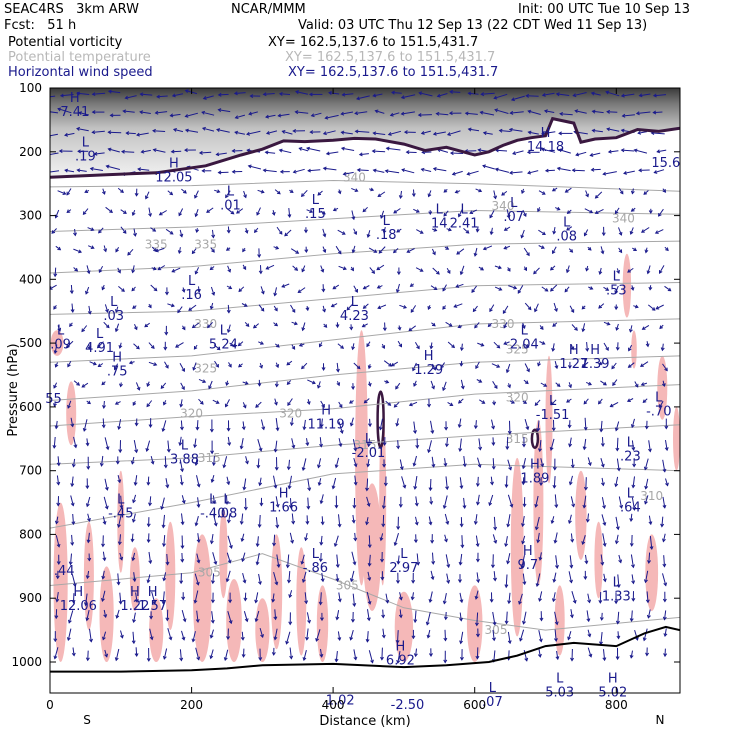 The width and height of the screenshot is (740, 740). What do you see at coordinates (134, 606) in the screenshot?
I see `hl-value: 1.22` at bounding box center [134, 606].